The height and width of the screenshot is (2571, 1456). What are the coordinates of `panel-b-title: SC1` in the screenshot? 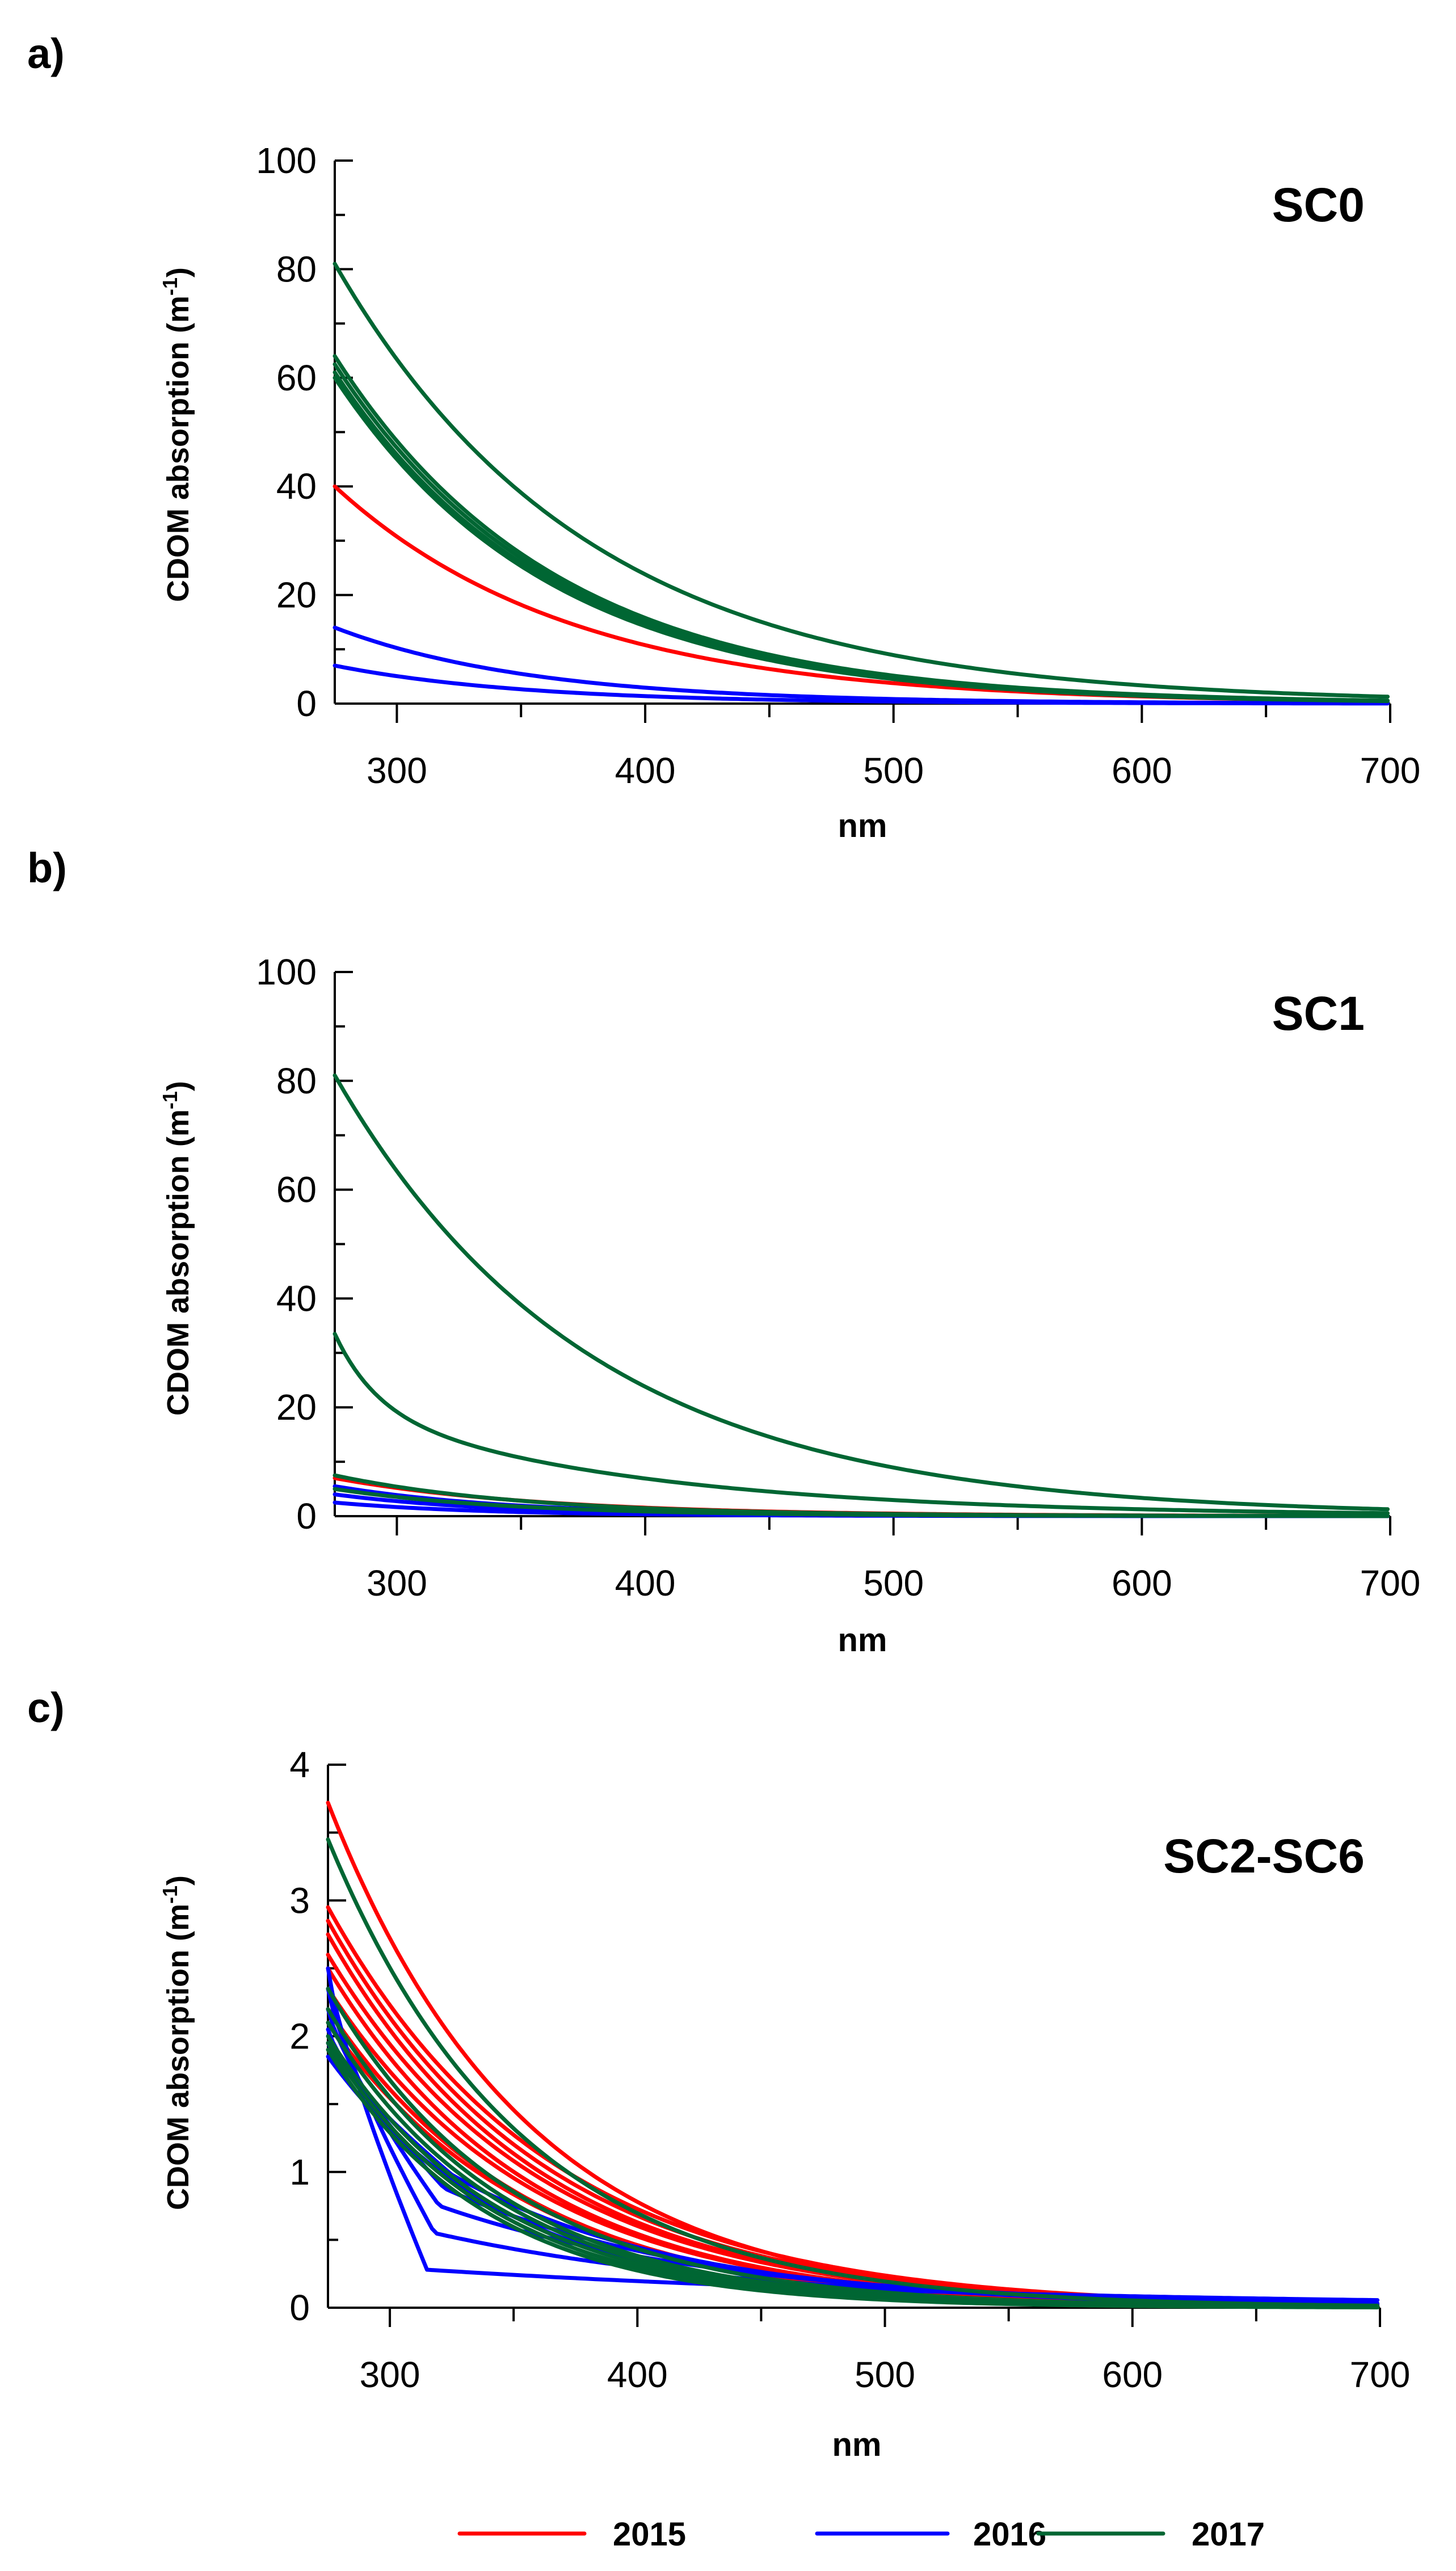 It's located at (1318, 1013).